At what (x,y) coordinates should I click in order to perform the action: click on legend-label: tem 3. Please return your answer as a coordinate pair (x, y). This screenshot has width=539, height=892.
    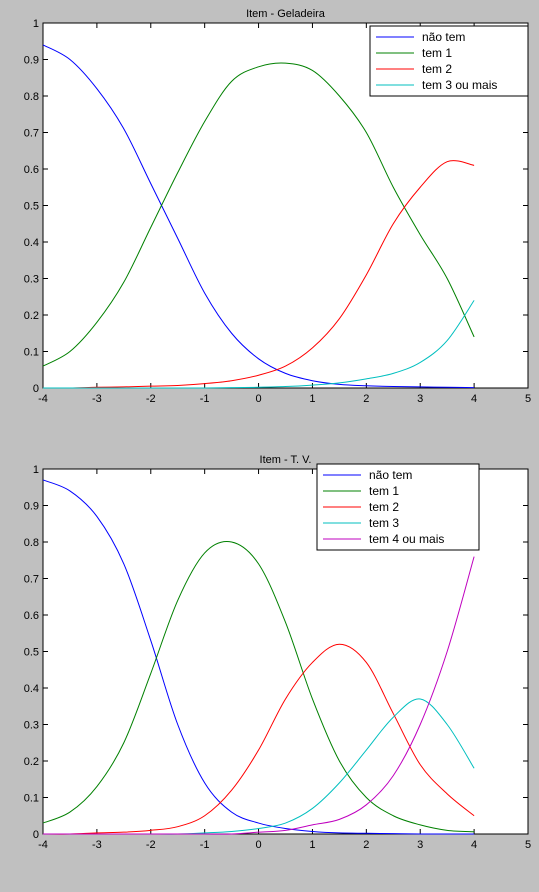
    Looking at the image, I should click on (384, 523).